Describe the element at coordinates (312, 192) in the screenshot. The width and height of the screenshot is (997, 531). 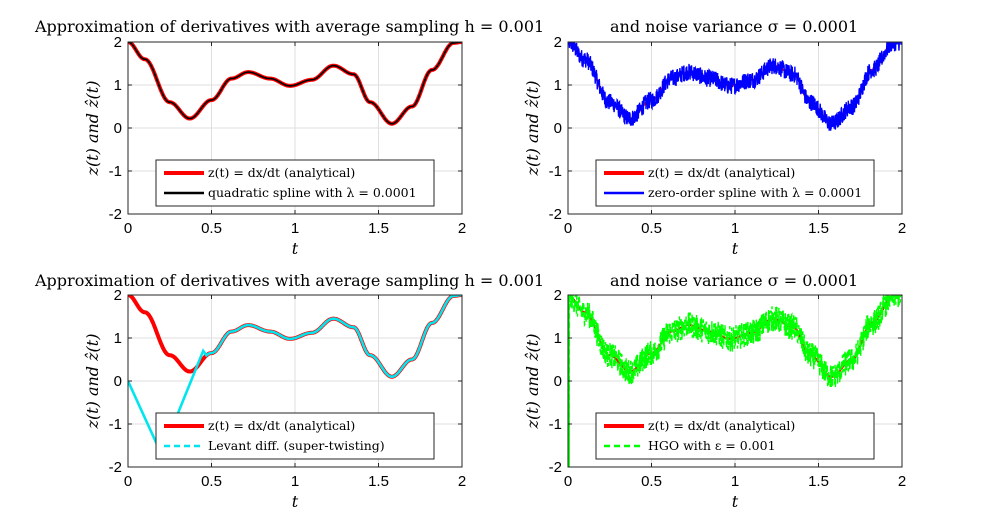
I see `legend-entry: quadratic spline with λ = 0.0001` at that location.